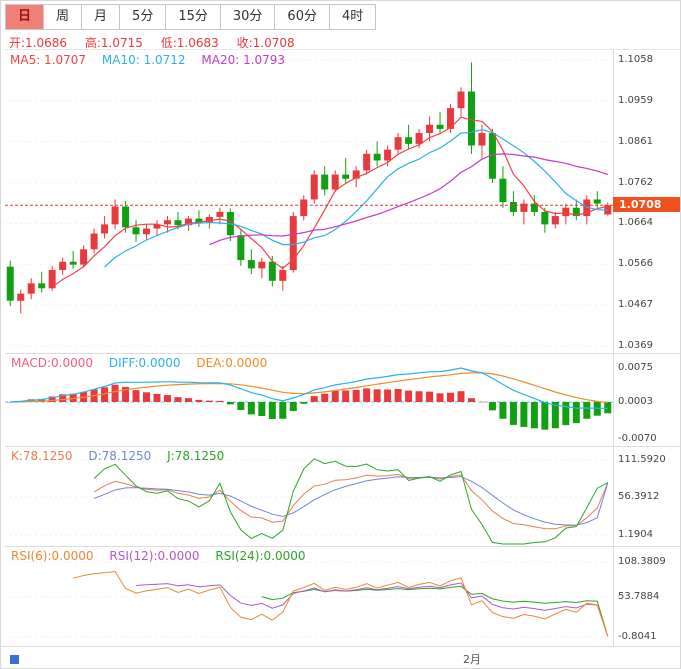 The height and width of the screenshot is (669, 681). I want to click on ma20-value: MA20: 1.0793, so click(243, 60).